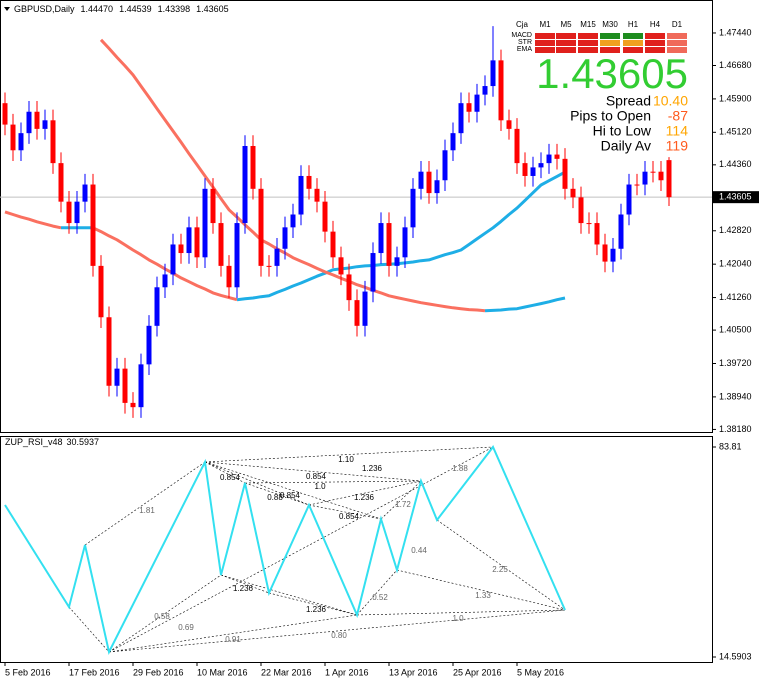 The width and height of the screenshot is (760, 684). Describe the element at coordinates (44, 9) in the screenshot. I see `text-part: GBPUSD,Daily` at that location.